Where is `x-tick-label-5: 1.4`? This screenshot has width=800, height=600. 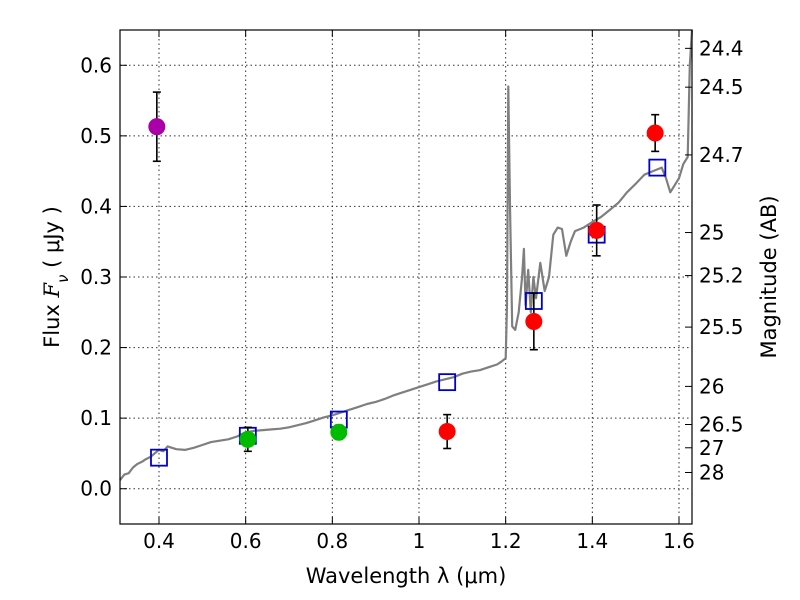 x-tick-label-5: 1.4 is located at coordinates (592, 541).